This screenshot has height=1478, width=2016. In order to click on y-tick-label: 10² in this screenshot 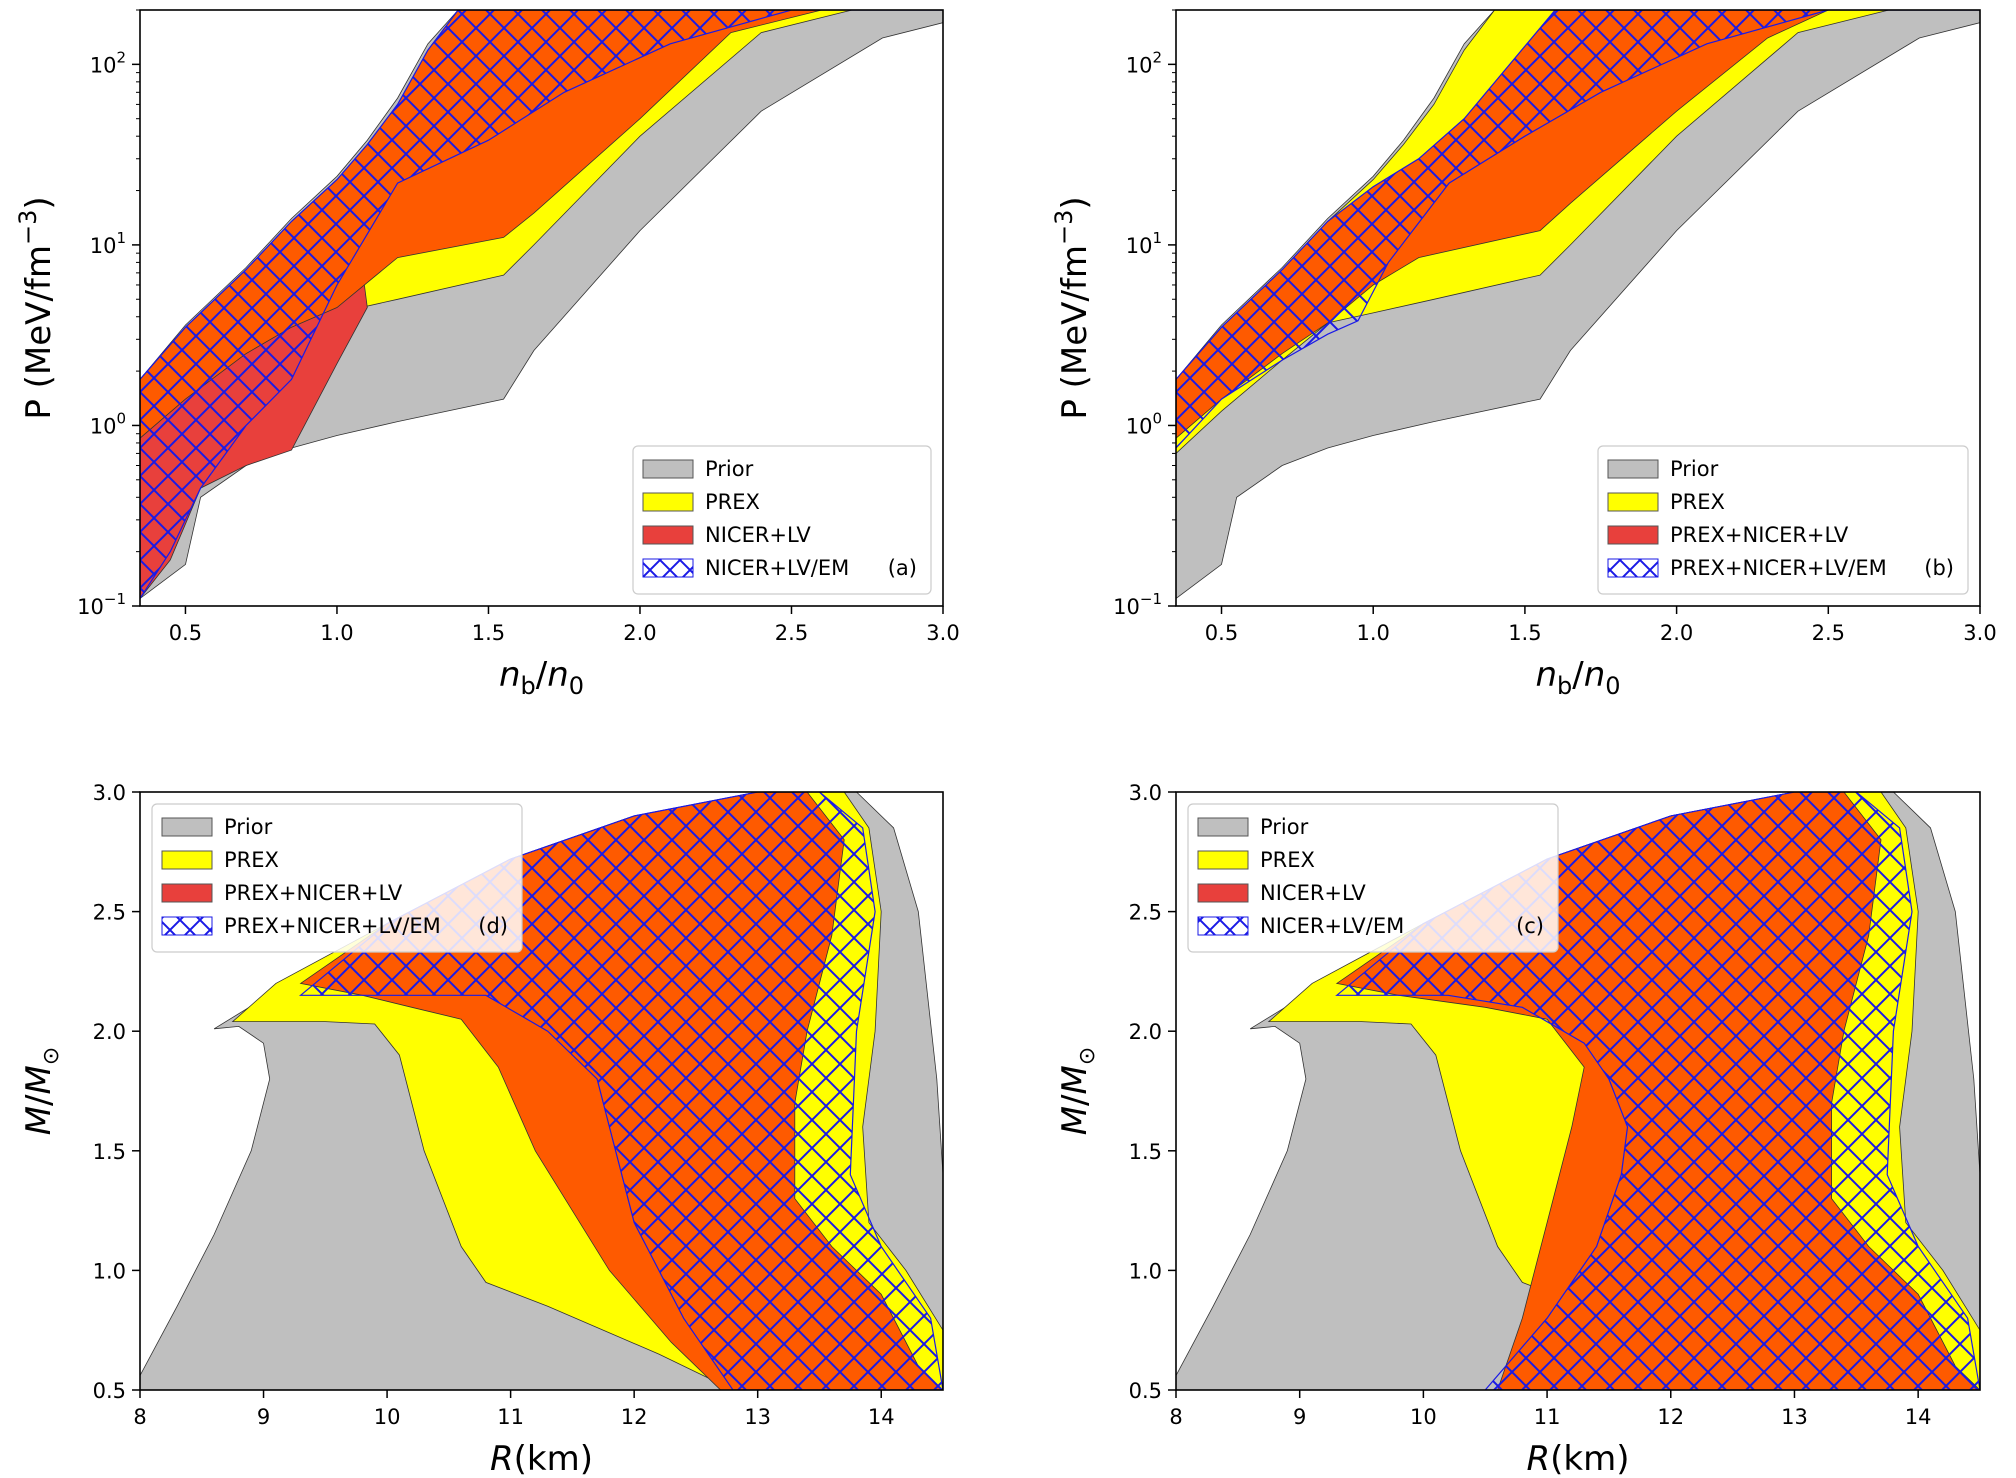, I will do `click(1144, 62)`.